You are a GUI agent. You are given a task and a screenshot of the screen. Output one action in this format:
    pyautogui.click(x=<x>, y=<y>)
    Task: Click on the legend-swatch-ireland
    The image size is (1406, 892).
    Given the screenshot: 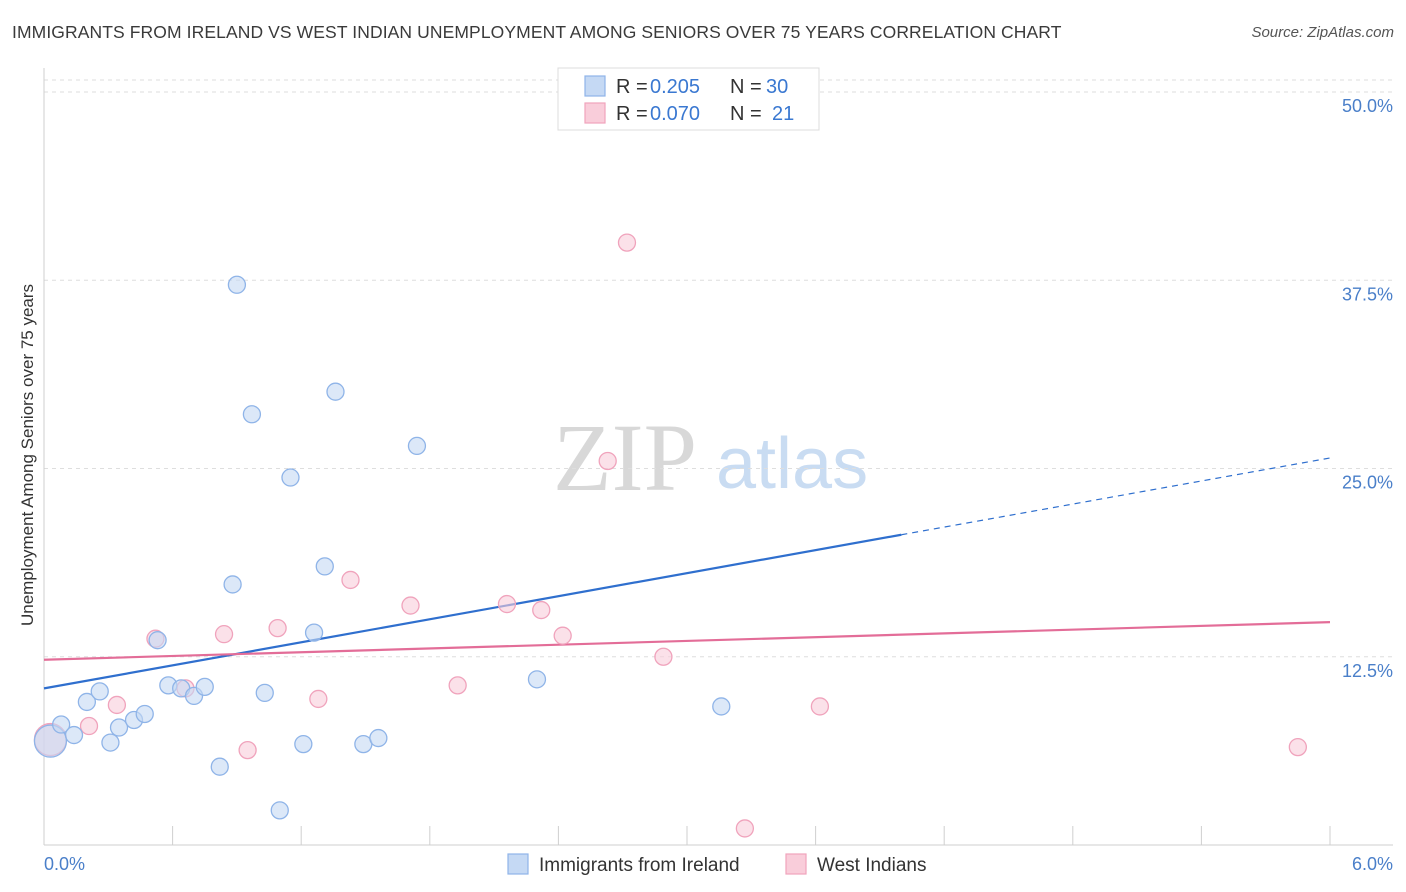 What is the action you would take?
    pyautogui.click(x=595, y=86)
    